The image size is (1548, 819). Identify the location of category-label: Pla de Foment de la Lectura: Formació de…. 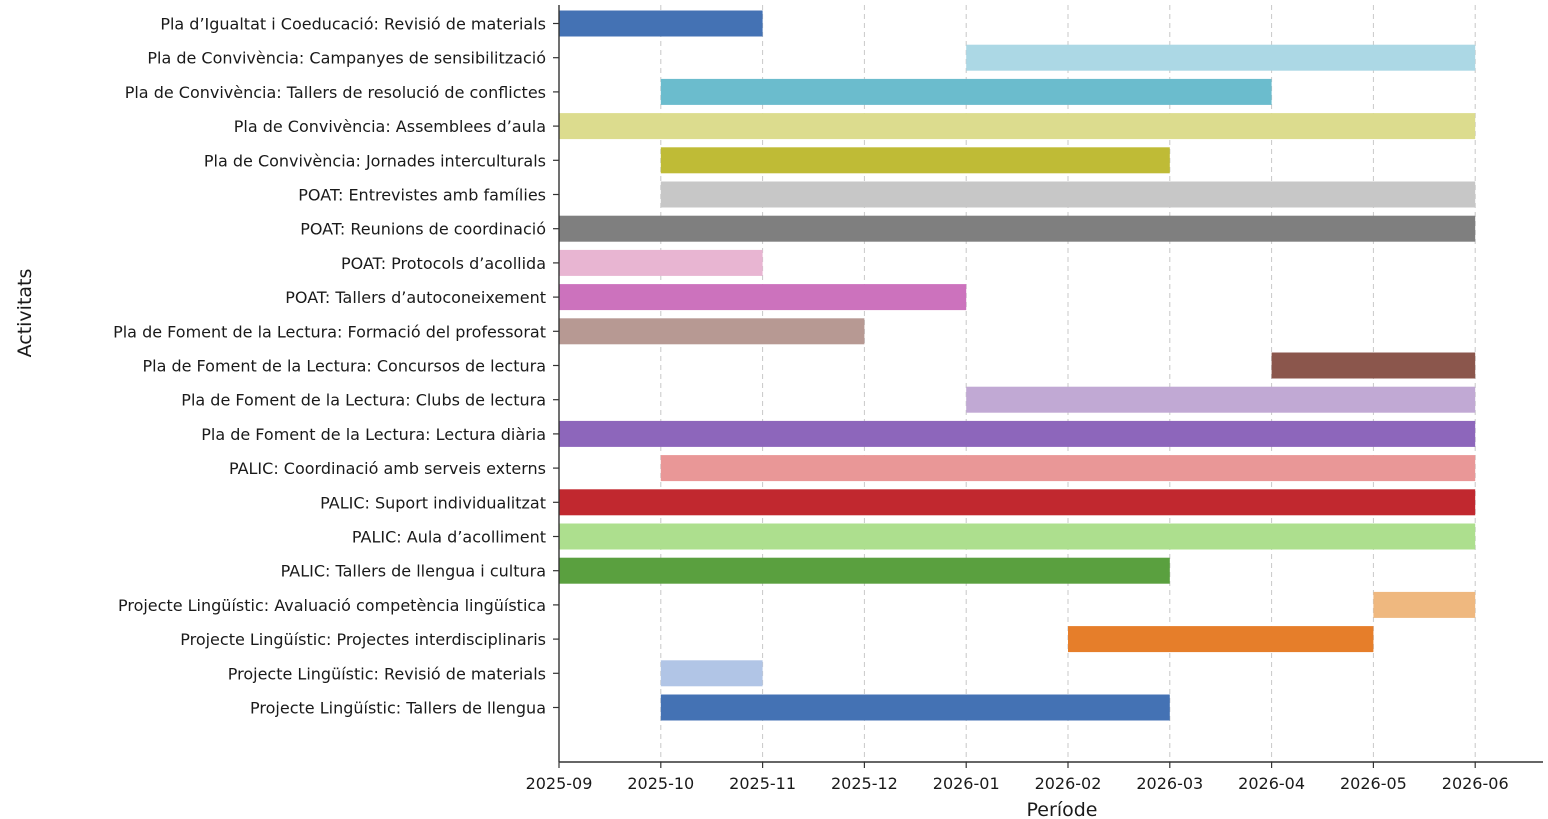
(329, 331).